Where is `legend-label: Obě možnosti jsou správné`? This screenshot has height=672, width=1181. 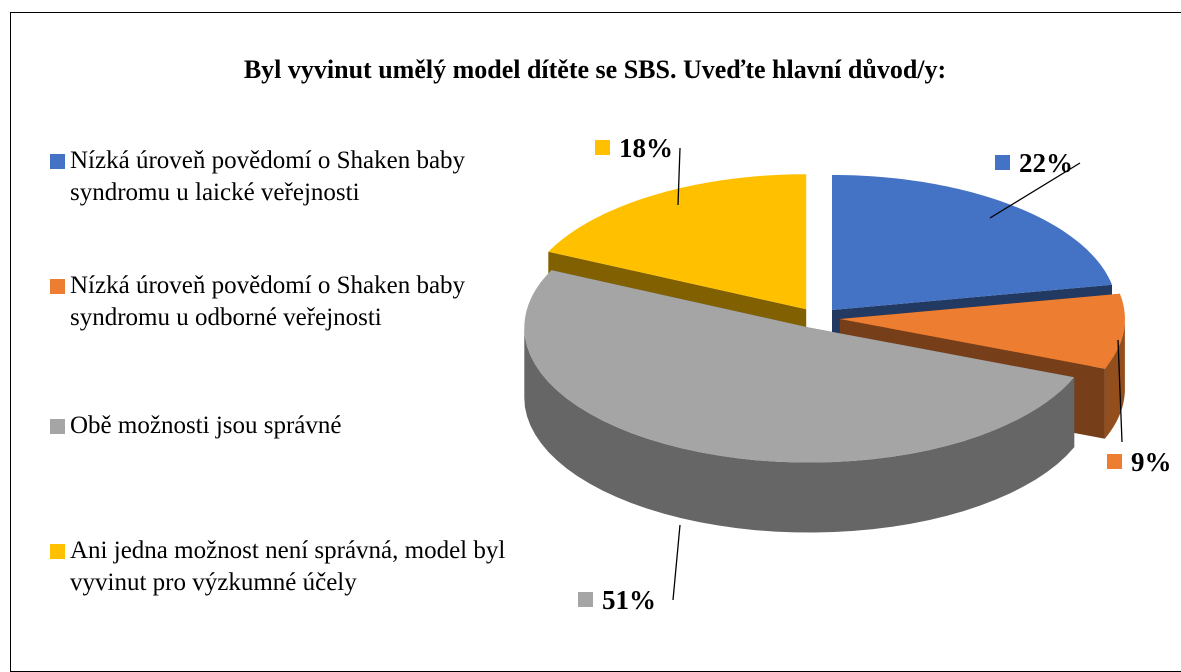 legend-label: Obě možnosti jsou správné is located at coordinates (206, 425).